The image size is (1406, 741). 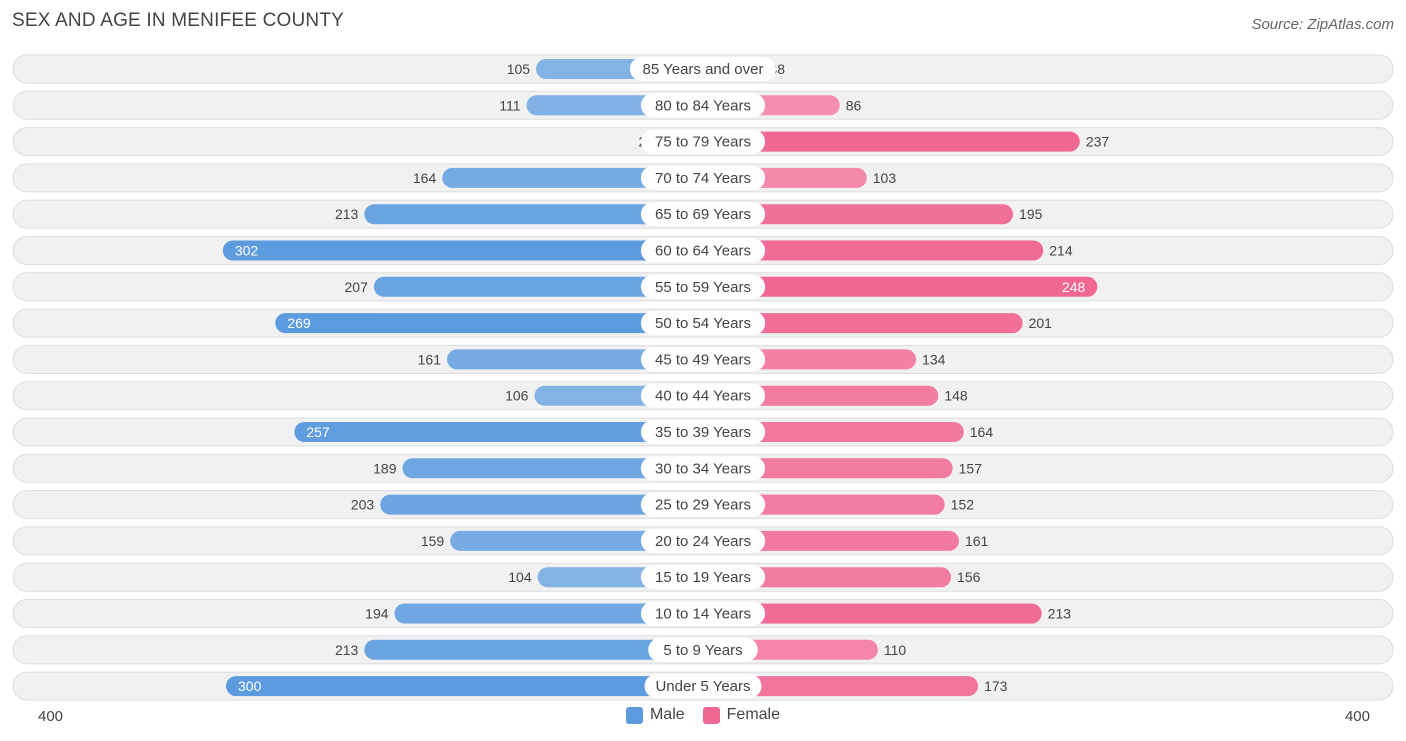 What do you see at coordinates (996, 686) in the screenshot?
I see `female-value-label: 173` at bounding box center [996, 686].